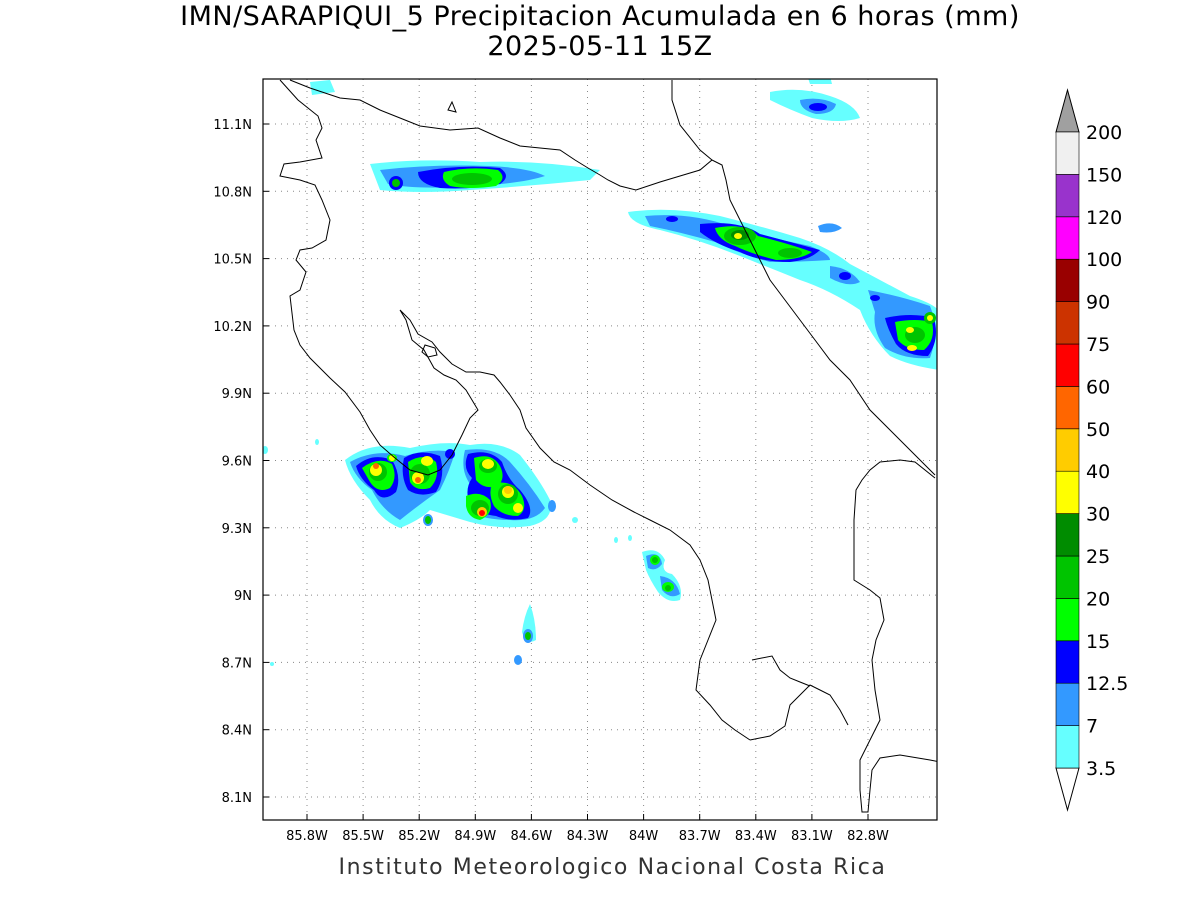 The height and width of the screenshot is (900, 1200). I want to click on rain-cell-central-pacific, so click(420, 552).